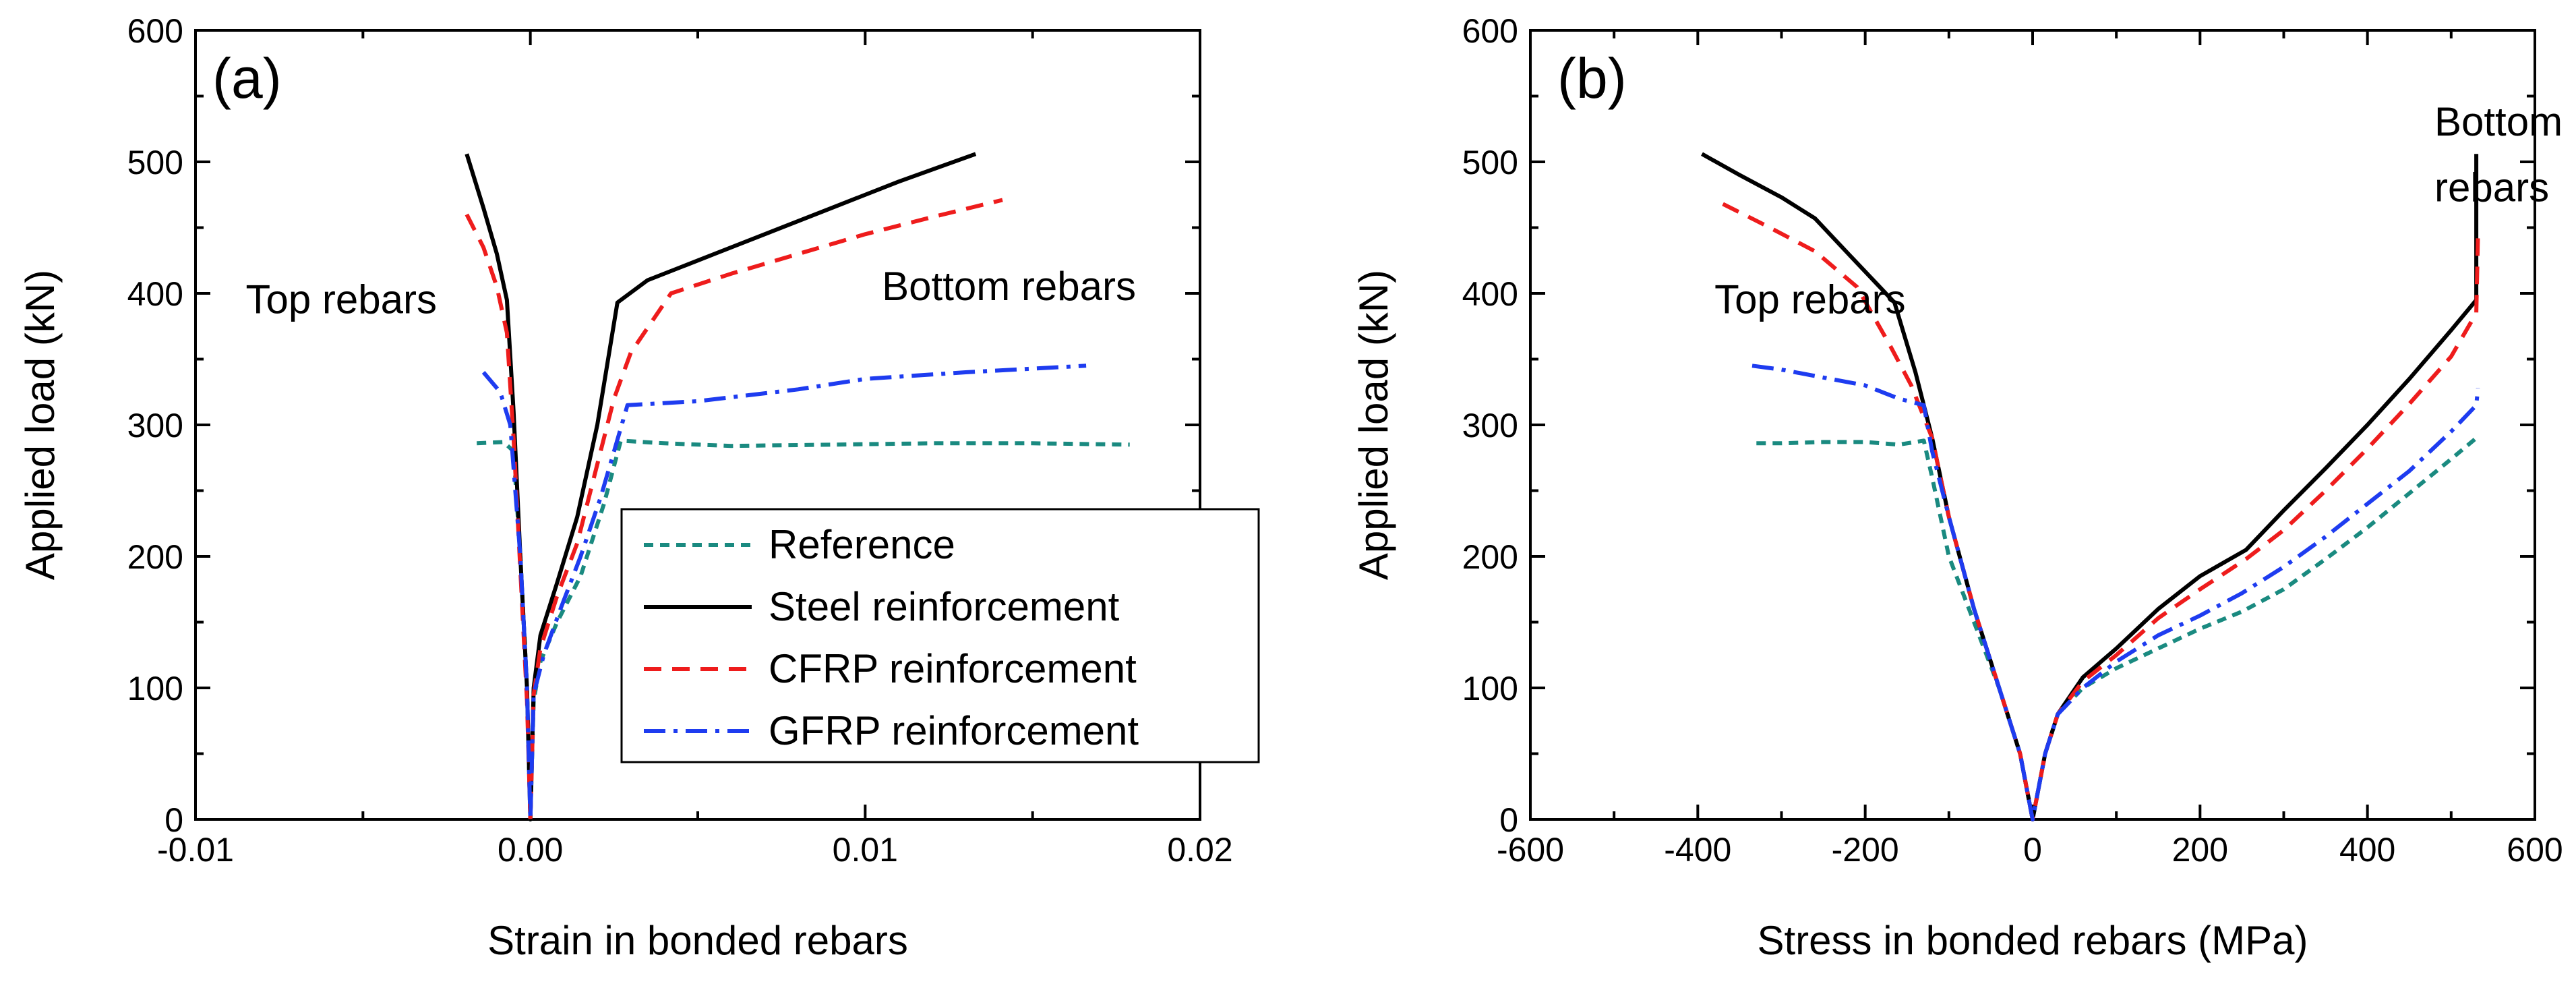  Describe the element at coordinates (1373, 425) in the screenshot. I see `panel-b-y-axis-title: Applied load (kN)` at that location.